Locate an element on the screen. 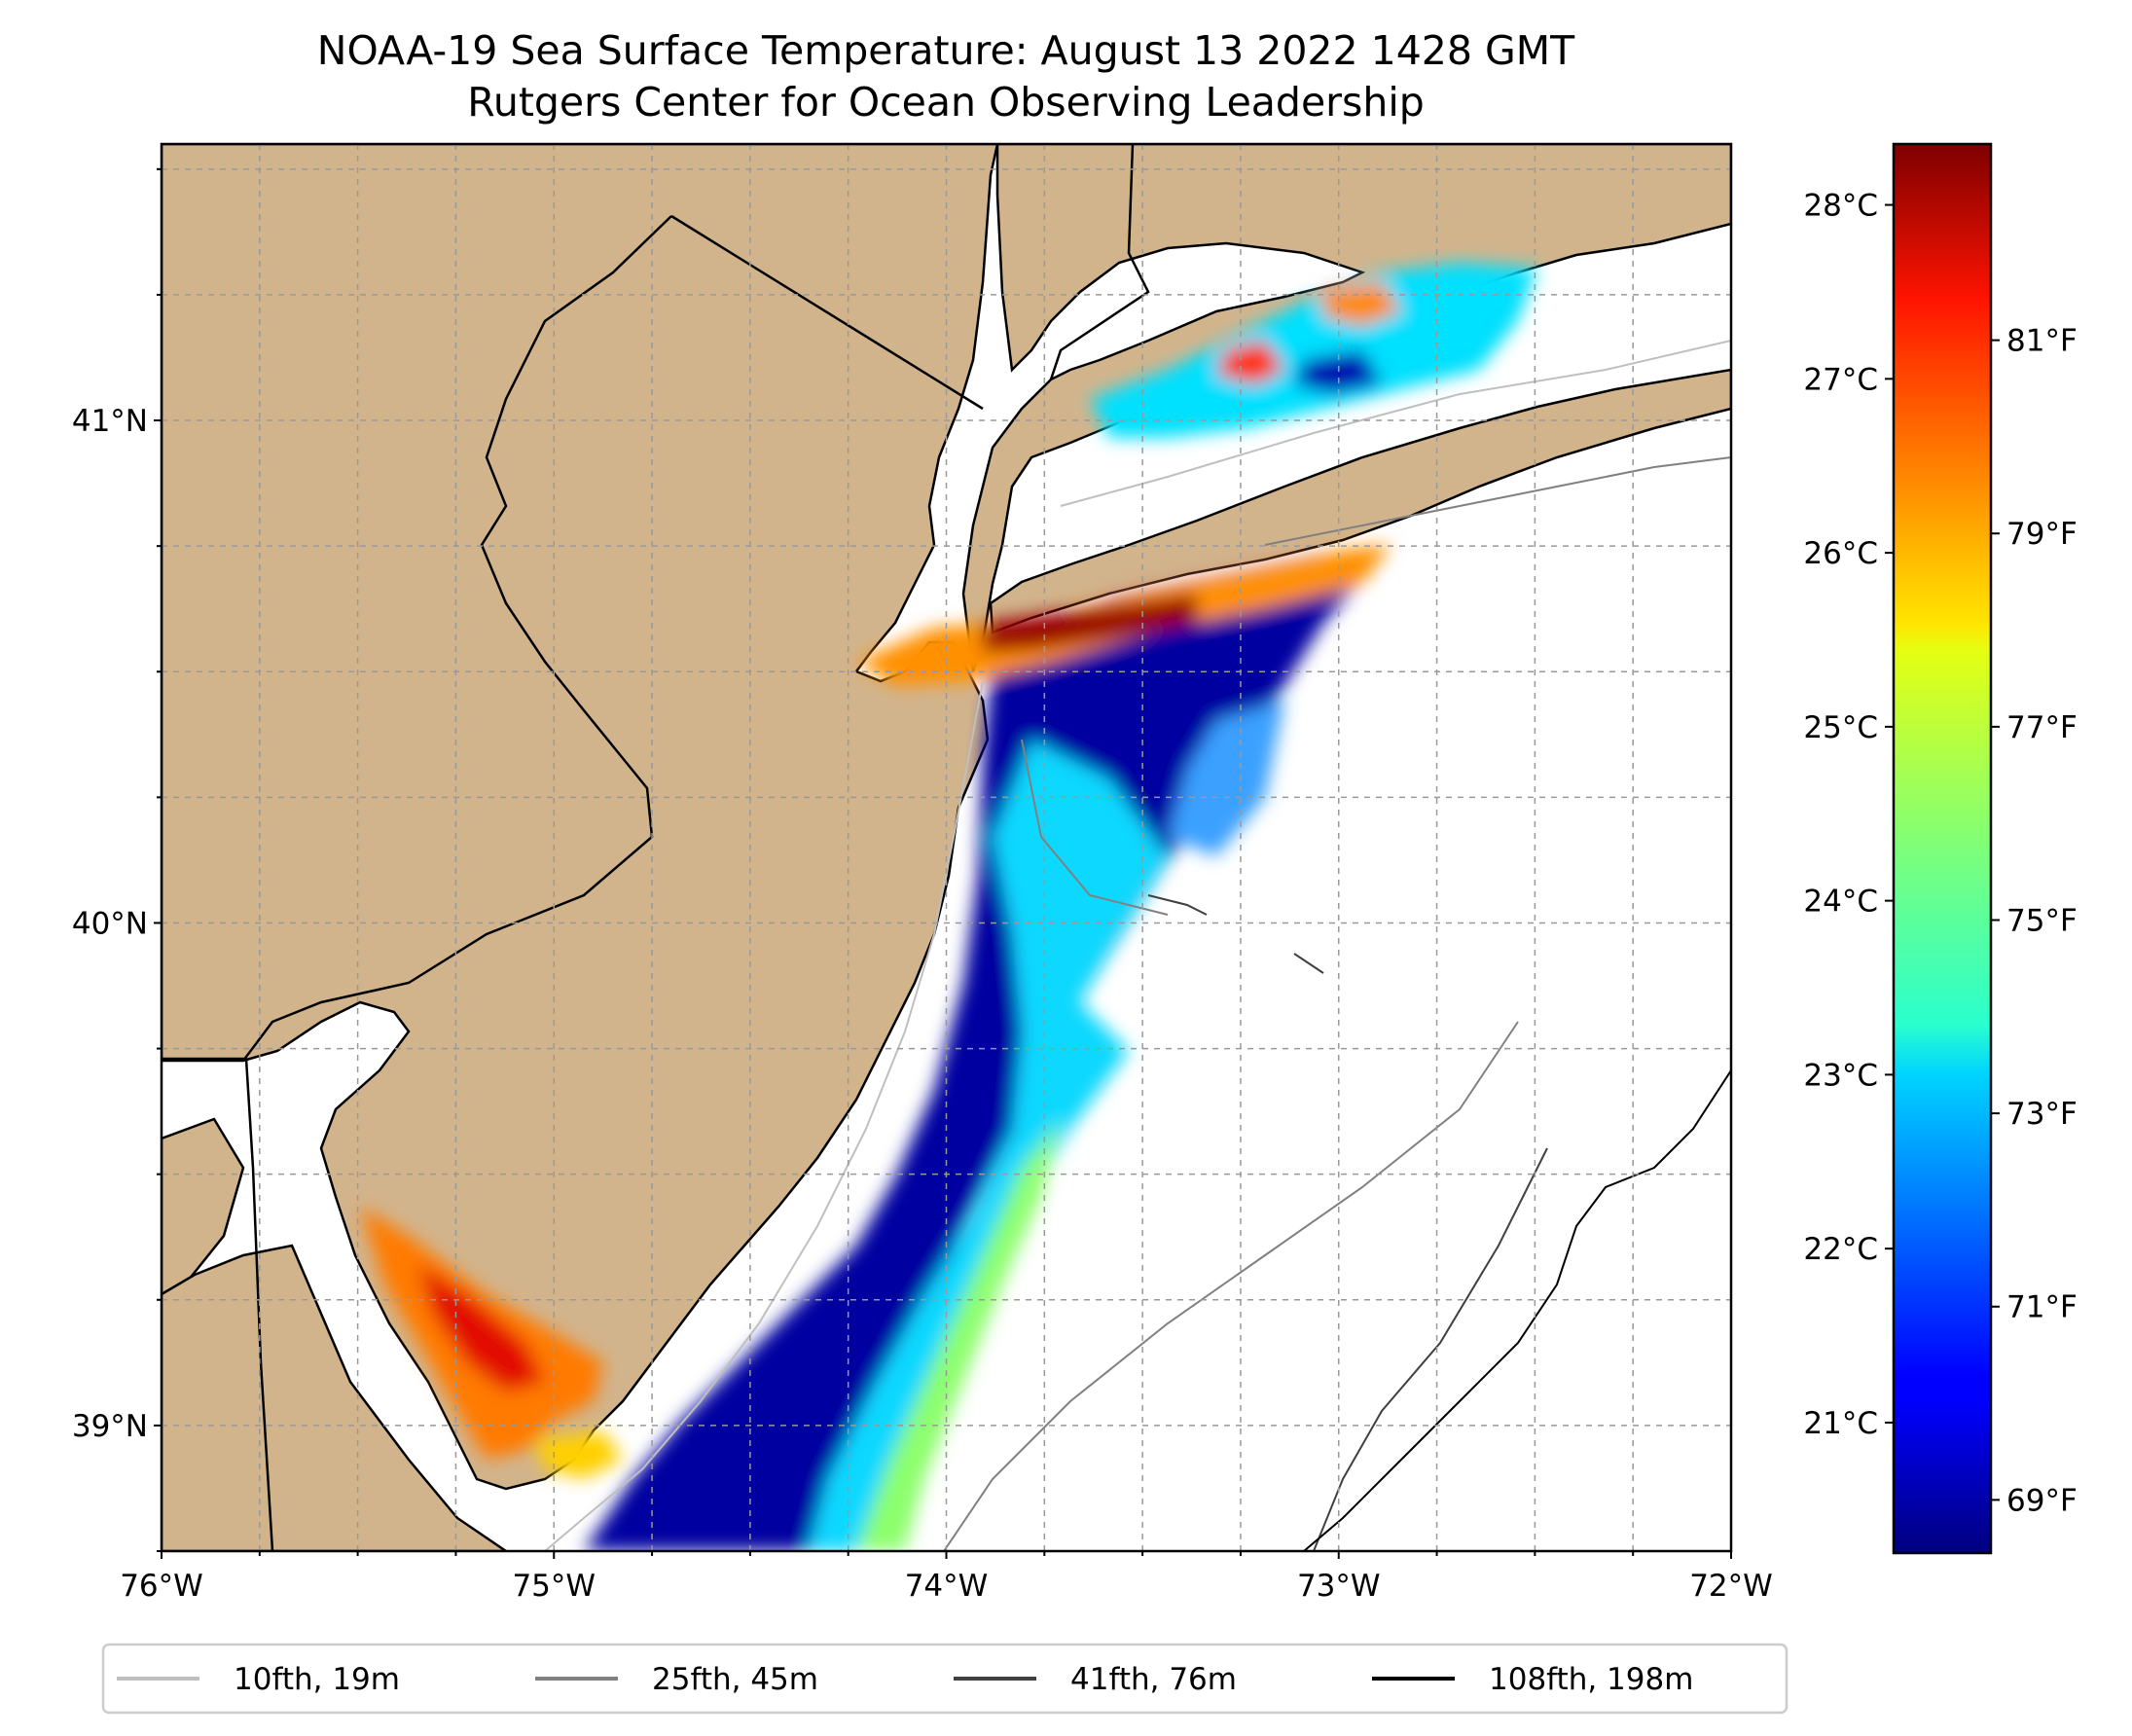  colorbar-fahrenheit-label: 71°F is located at coordinates (2042, 1307).